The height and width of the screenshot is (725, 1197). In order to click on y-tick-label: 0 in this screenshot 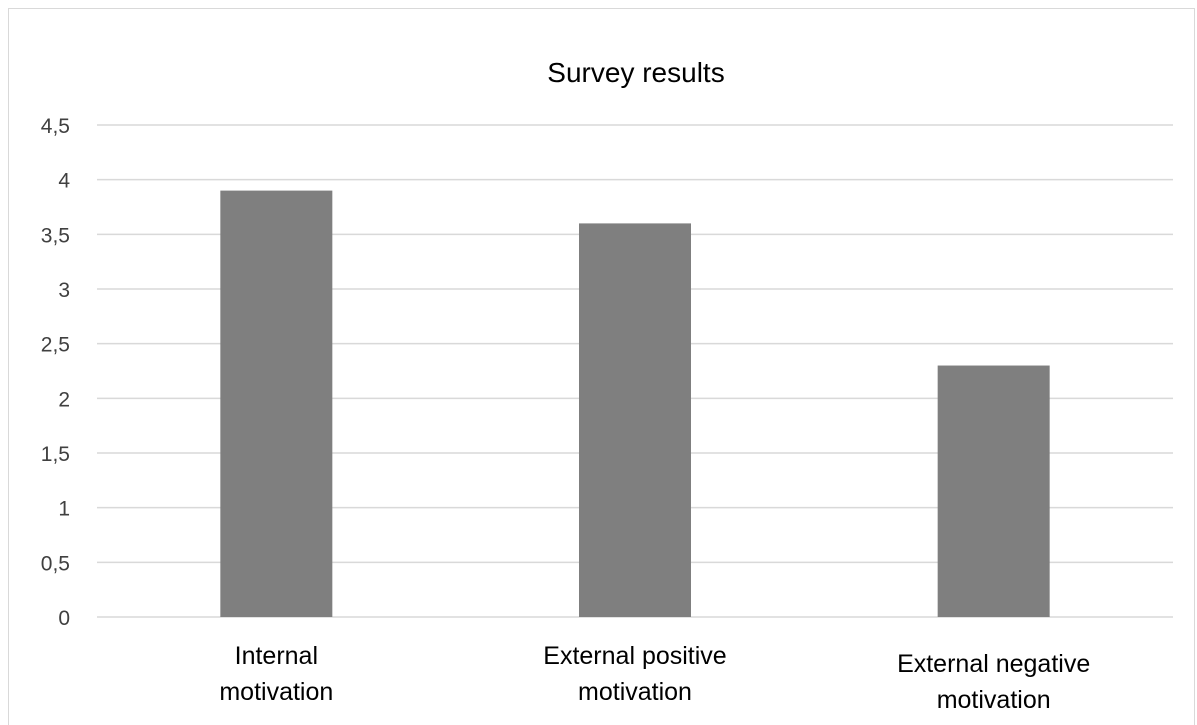, I will do `click(64, 618)`.